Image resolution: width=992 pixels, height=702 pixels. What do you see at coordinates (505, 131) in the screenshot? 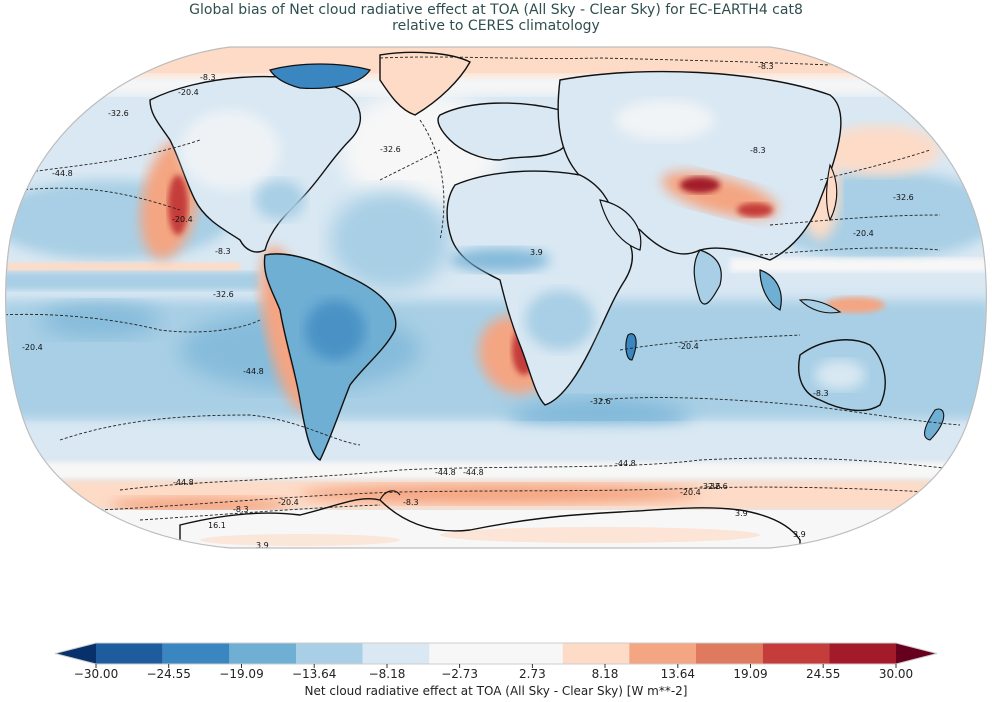
I see `europe` at bounding box center [505, 131].